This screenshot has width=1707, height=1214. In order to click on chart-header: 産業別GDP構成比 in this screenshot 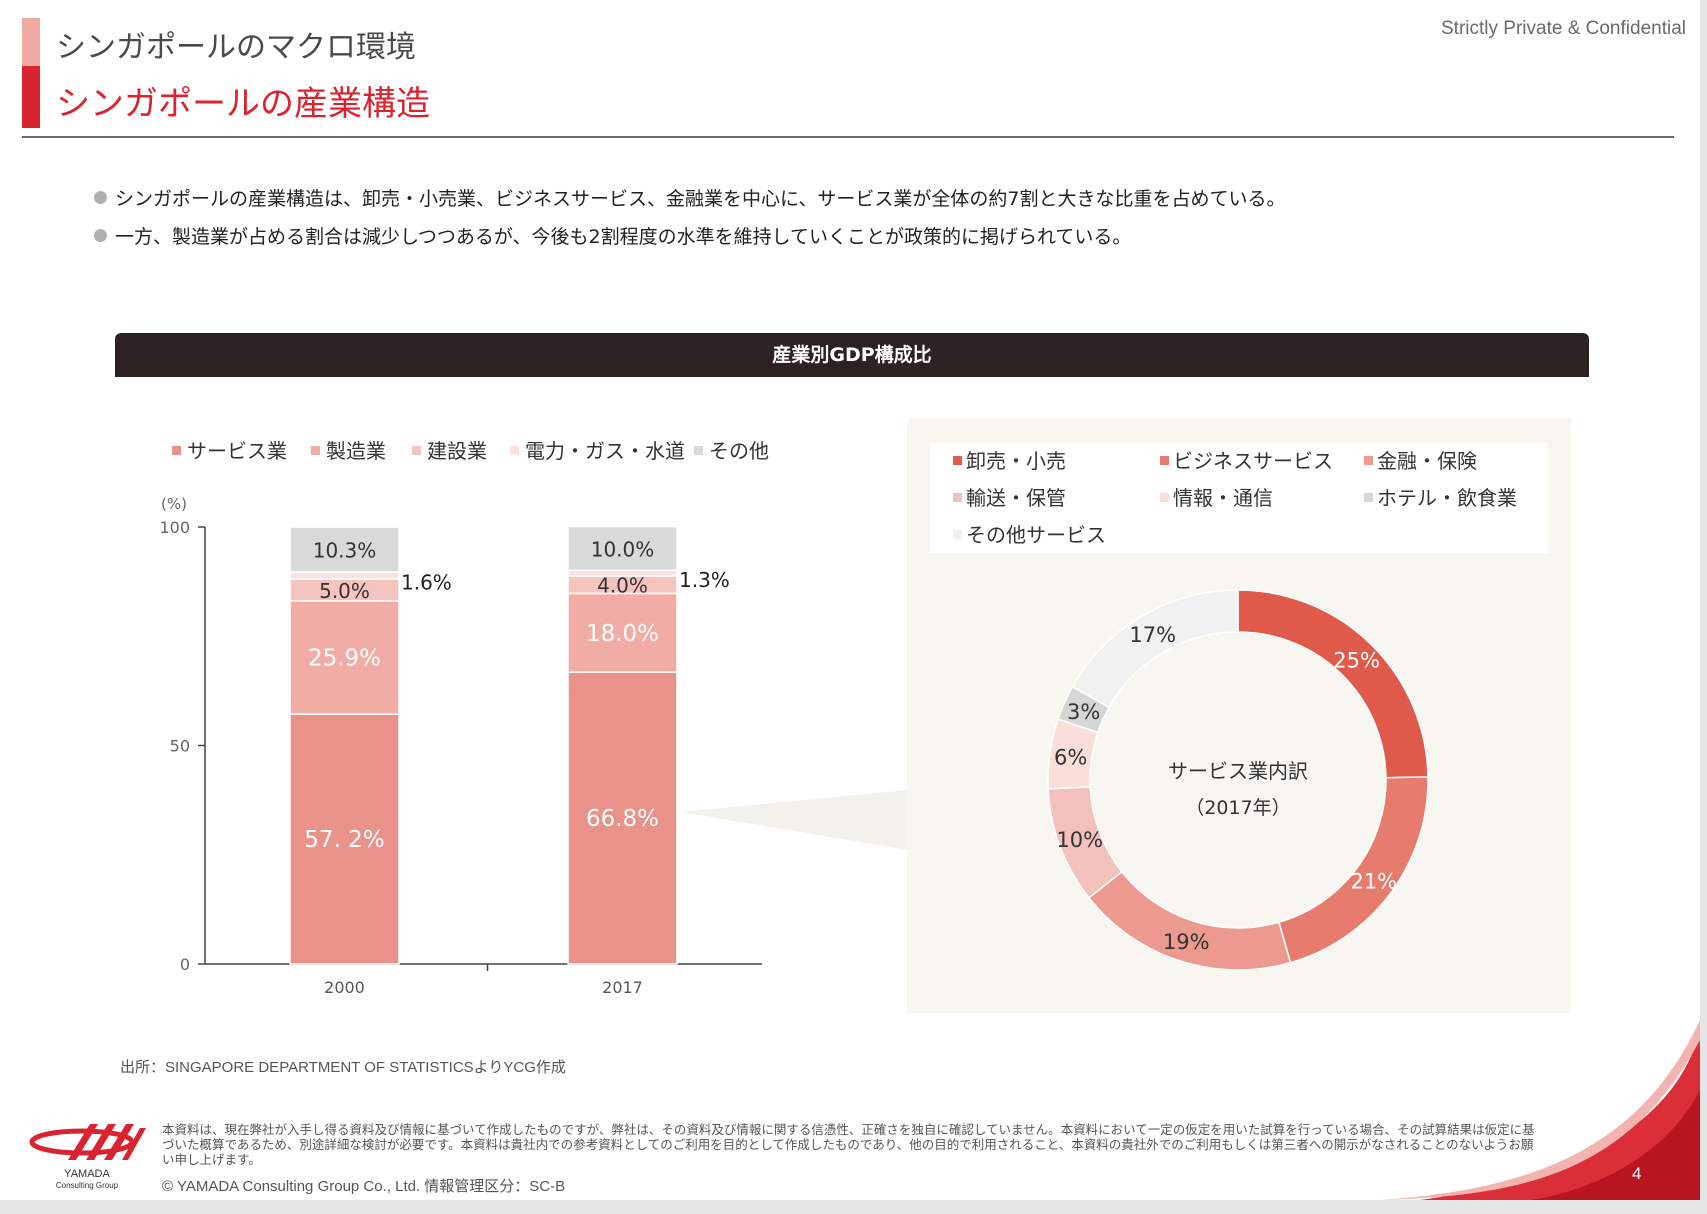, I will do `click(852, 355)`.